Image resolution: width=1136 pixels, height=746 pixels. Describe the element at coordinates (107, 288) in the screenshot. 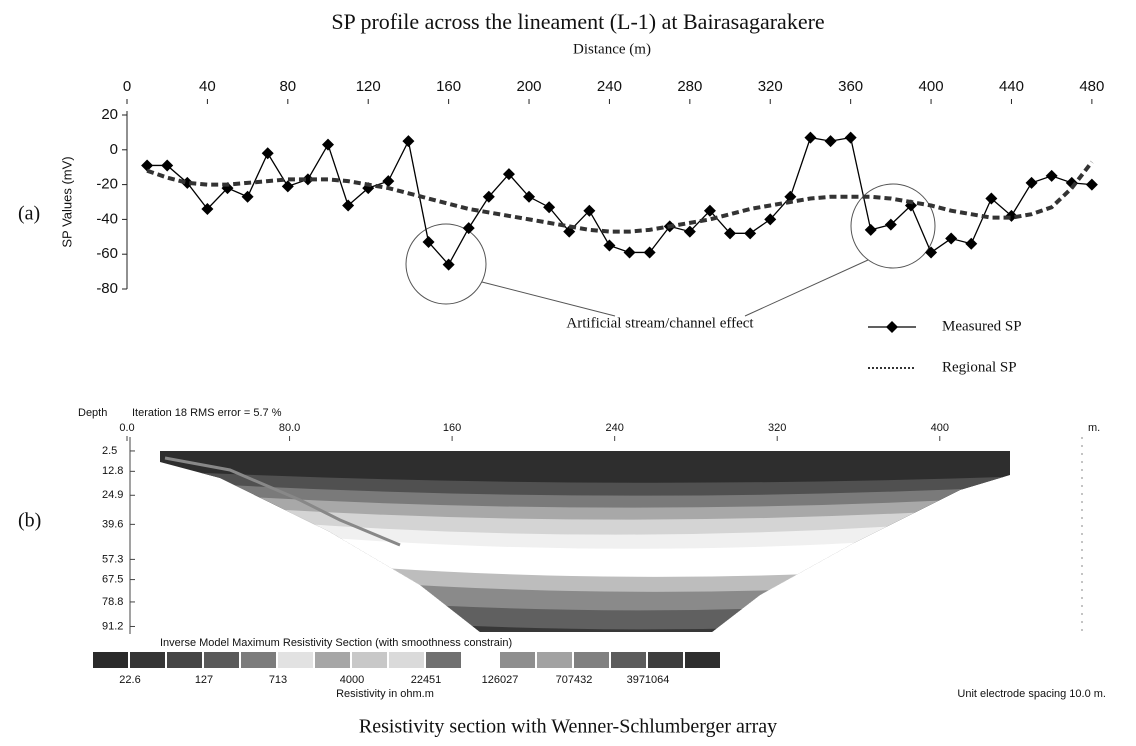

I see `y-tick-label: -80` at that location.